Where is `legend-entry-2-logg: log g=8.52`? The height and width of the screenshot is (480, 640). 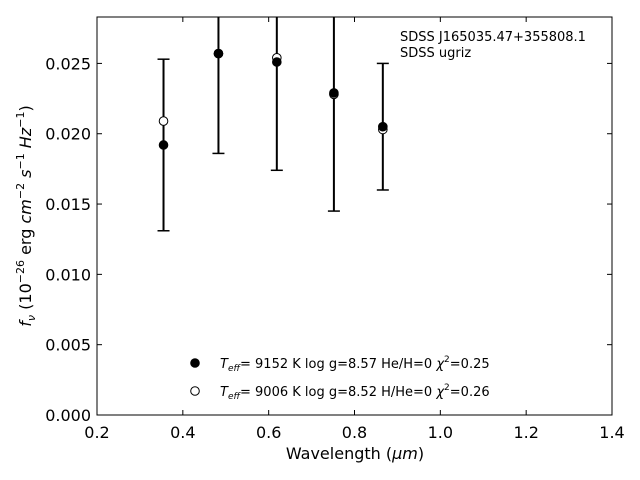 legend-entry-2-logg: log g=8.52 is located at coordinates (341, 392).